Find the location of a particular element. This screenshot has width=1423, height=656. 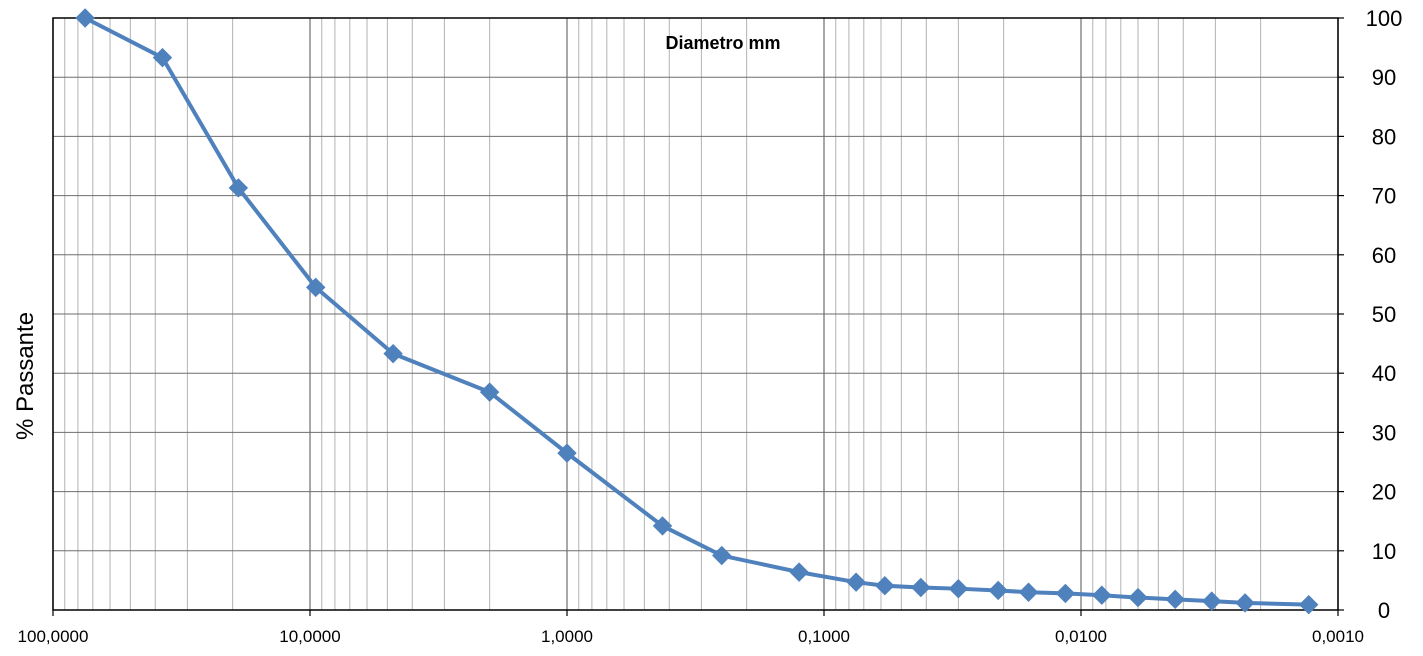

y-tick-label: 0 is located at coordinates (1384, 610).